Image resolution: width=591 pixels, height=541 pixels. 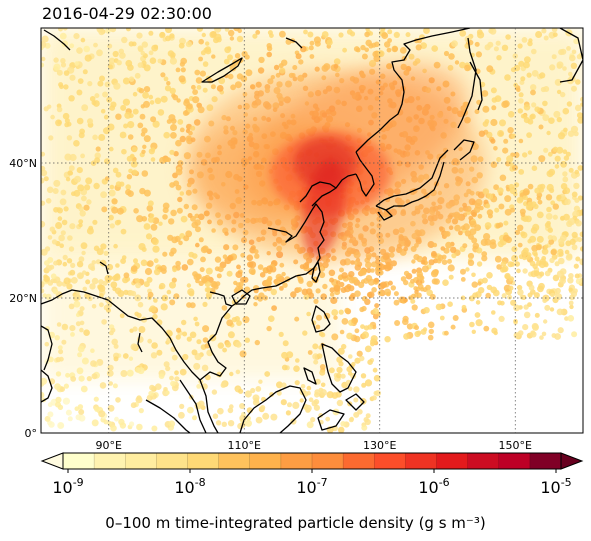 I want to click on colorbar-tick-label: 10⁻⁸, so click(x=189, y=486).